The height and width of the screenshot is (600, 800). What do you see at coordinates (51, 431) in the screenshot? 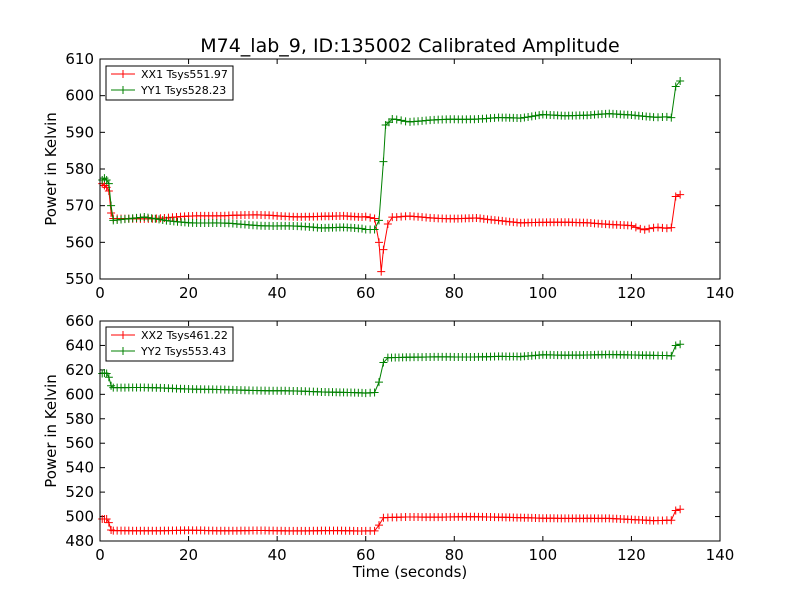
I see `bottom-y-axis-label: Power in Kelvin` at bounding box center [51, 431].